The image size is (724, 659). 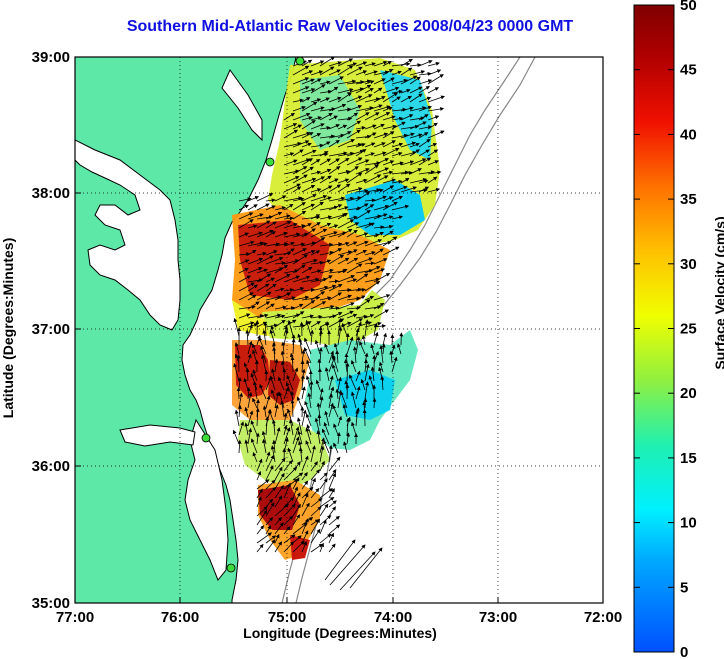 What do you see at coordinates (688, 393) in the screenshot?
I see `colorbar-tick-label: 20` at bounding box center [688, 393].